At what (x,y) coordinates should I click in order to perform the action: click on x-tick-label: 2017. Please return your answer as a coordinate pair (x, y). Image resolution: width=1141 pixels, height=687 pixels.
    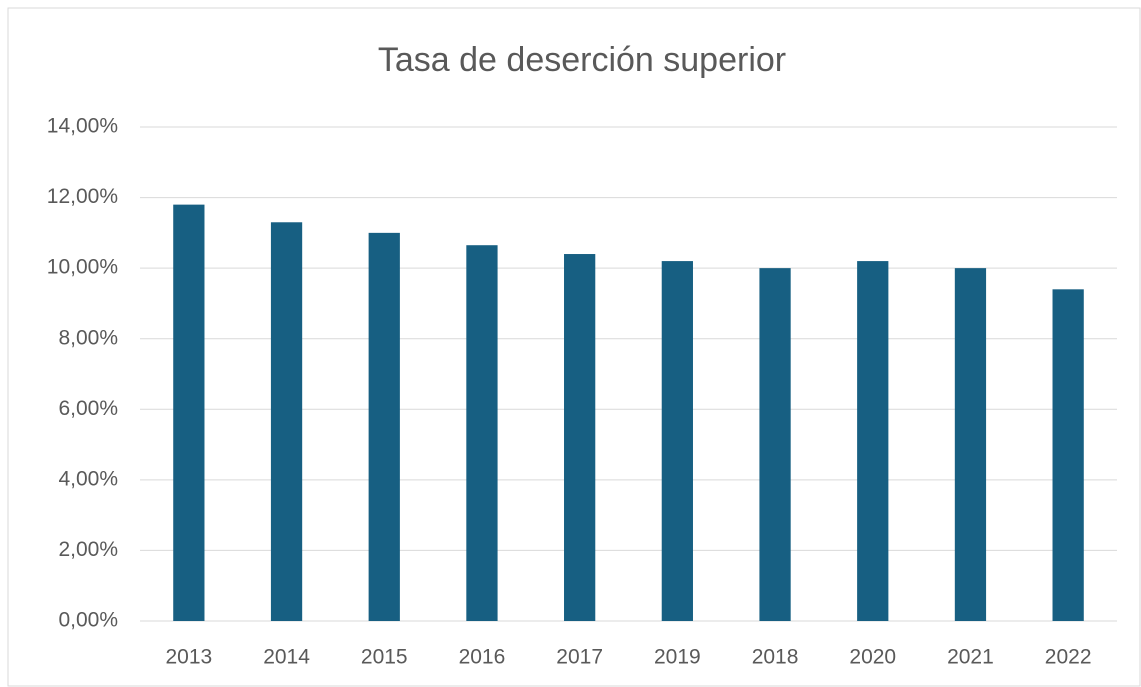
    Looking at the image, I should click on (579, 657).